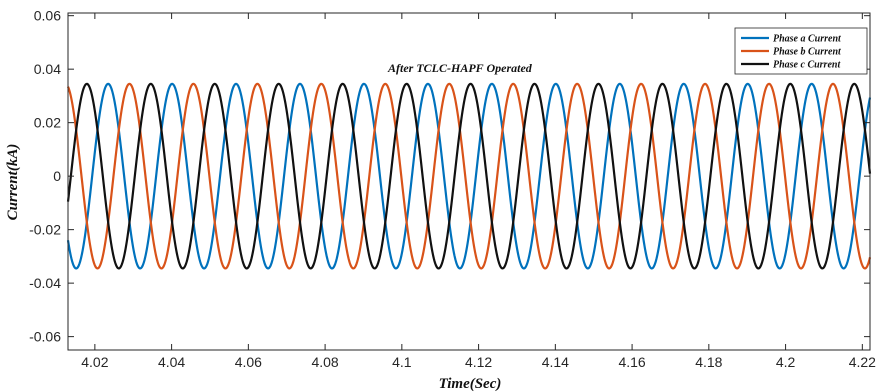 The width and height of the screenshot is (882, 392). I want to click on y-tick-label: -0.04, so click(45, 283).